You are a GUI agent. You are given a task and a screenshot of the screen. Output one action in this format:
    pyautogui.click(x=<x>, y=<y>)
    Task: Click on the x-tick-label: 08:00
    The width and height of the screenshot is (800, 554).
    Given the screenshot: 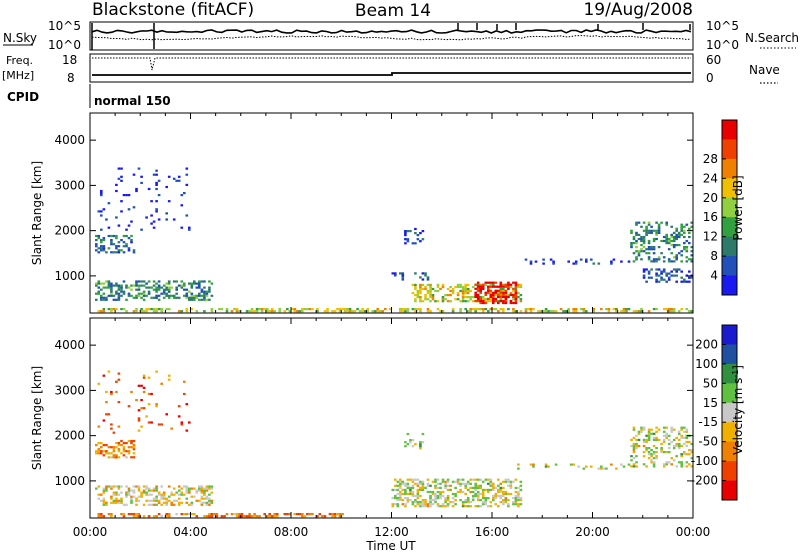 What is the action you would take?
    pyautogui.click(x=291, y=532)
    